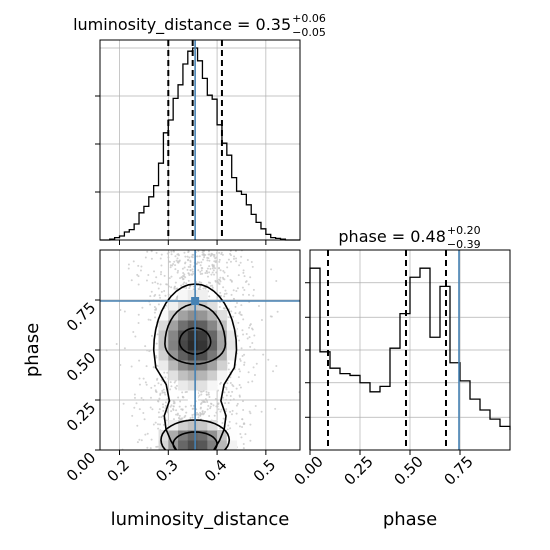  Describe the element at coordinates (81, 317) in the screenshot. I see `y-tick-label: 0.75` at that location.